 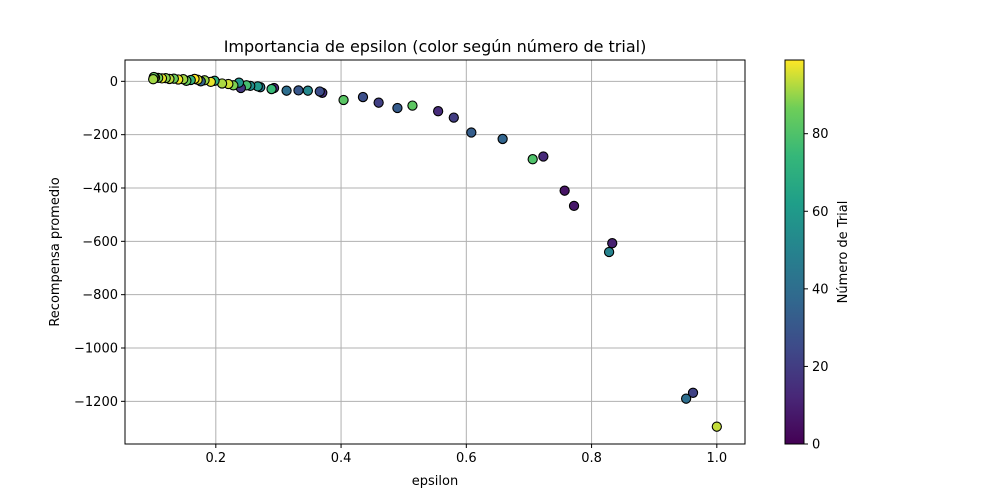 What do you see at coordinates (820, 367) in the screenshot?
I see `colorbar-tick-label: 20` at bounding box center [820, 367].